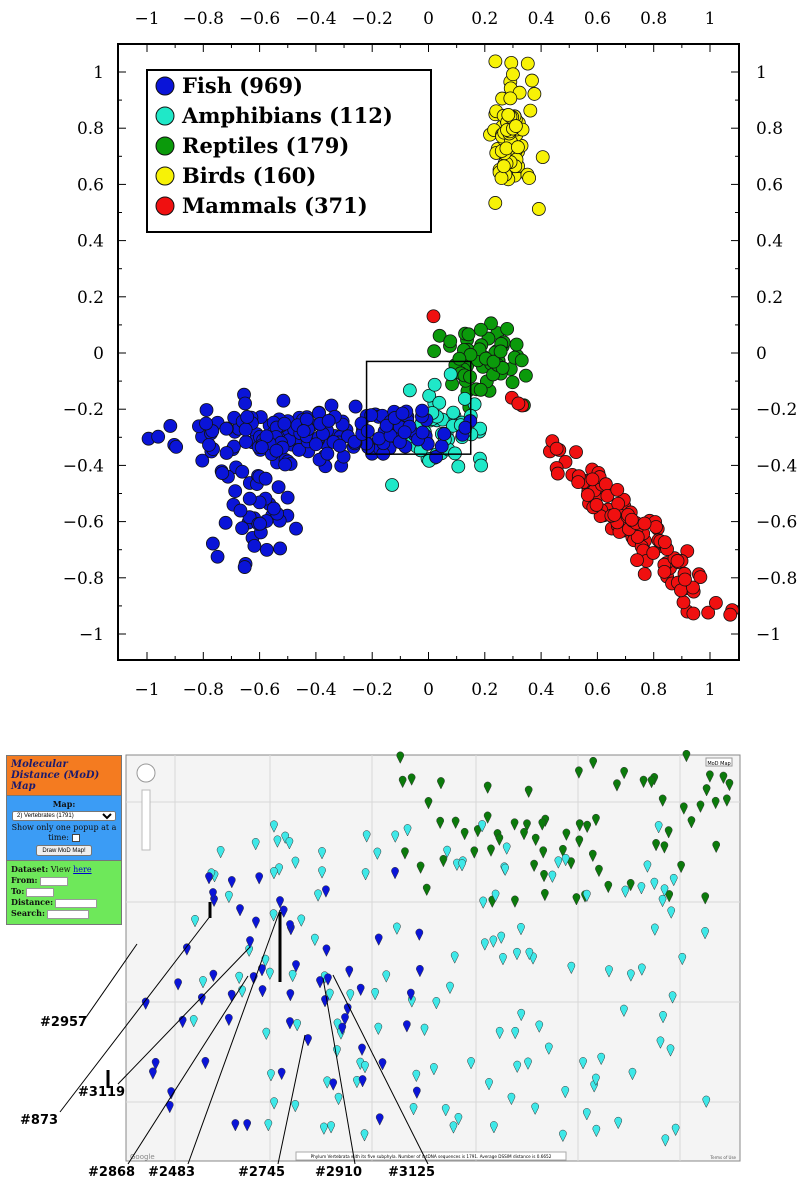  What do you see at coordinates (53, 881) in the screenshot?
I see `from-field` at bounding box center [53, 881].